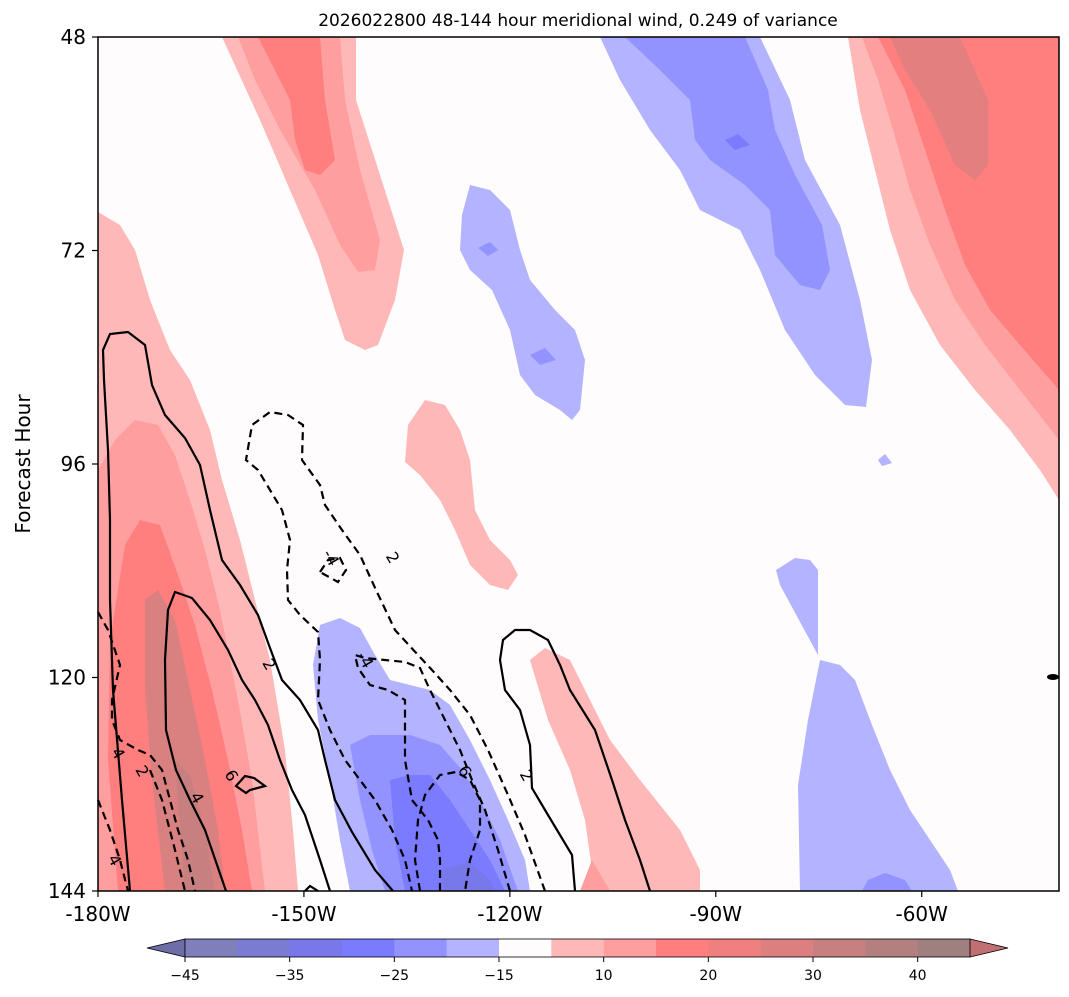 The height and width of the screenshot is (997, 1069). Describe the element at coordinates (97, 914) in the screenshot. I see `x-tick-label: -180W` at that location.